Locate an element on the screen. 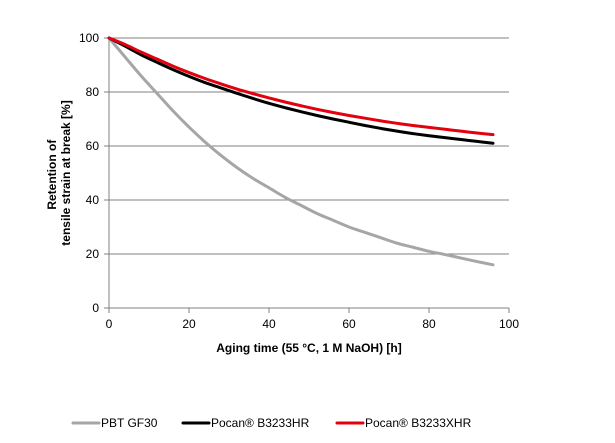  y-tick-label: 20 is located at coordinates (93, 254).